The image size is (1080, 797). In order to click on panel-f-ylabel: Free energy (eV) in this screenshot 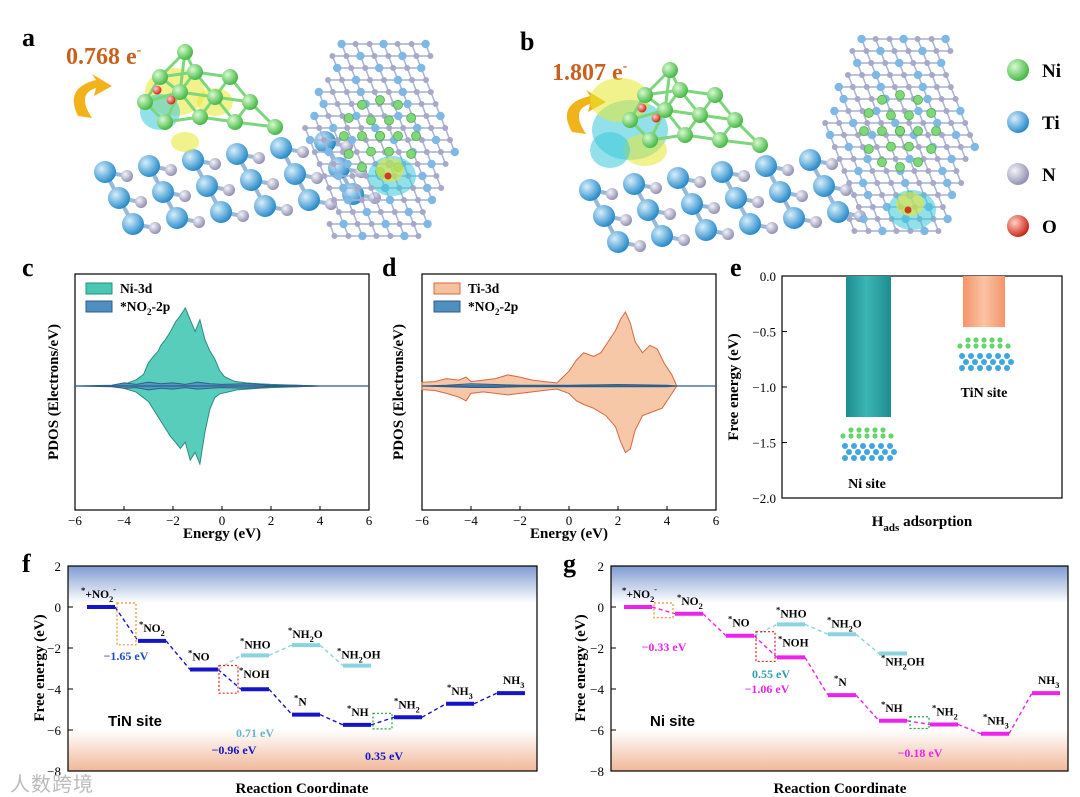, I will do `click(40, 667)`.